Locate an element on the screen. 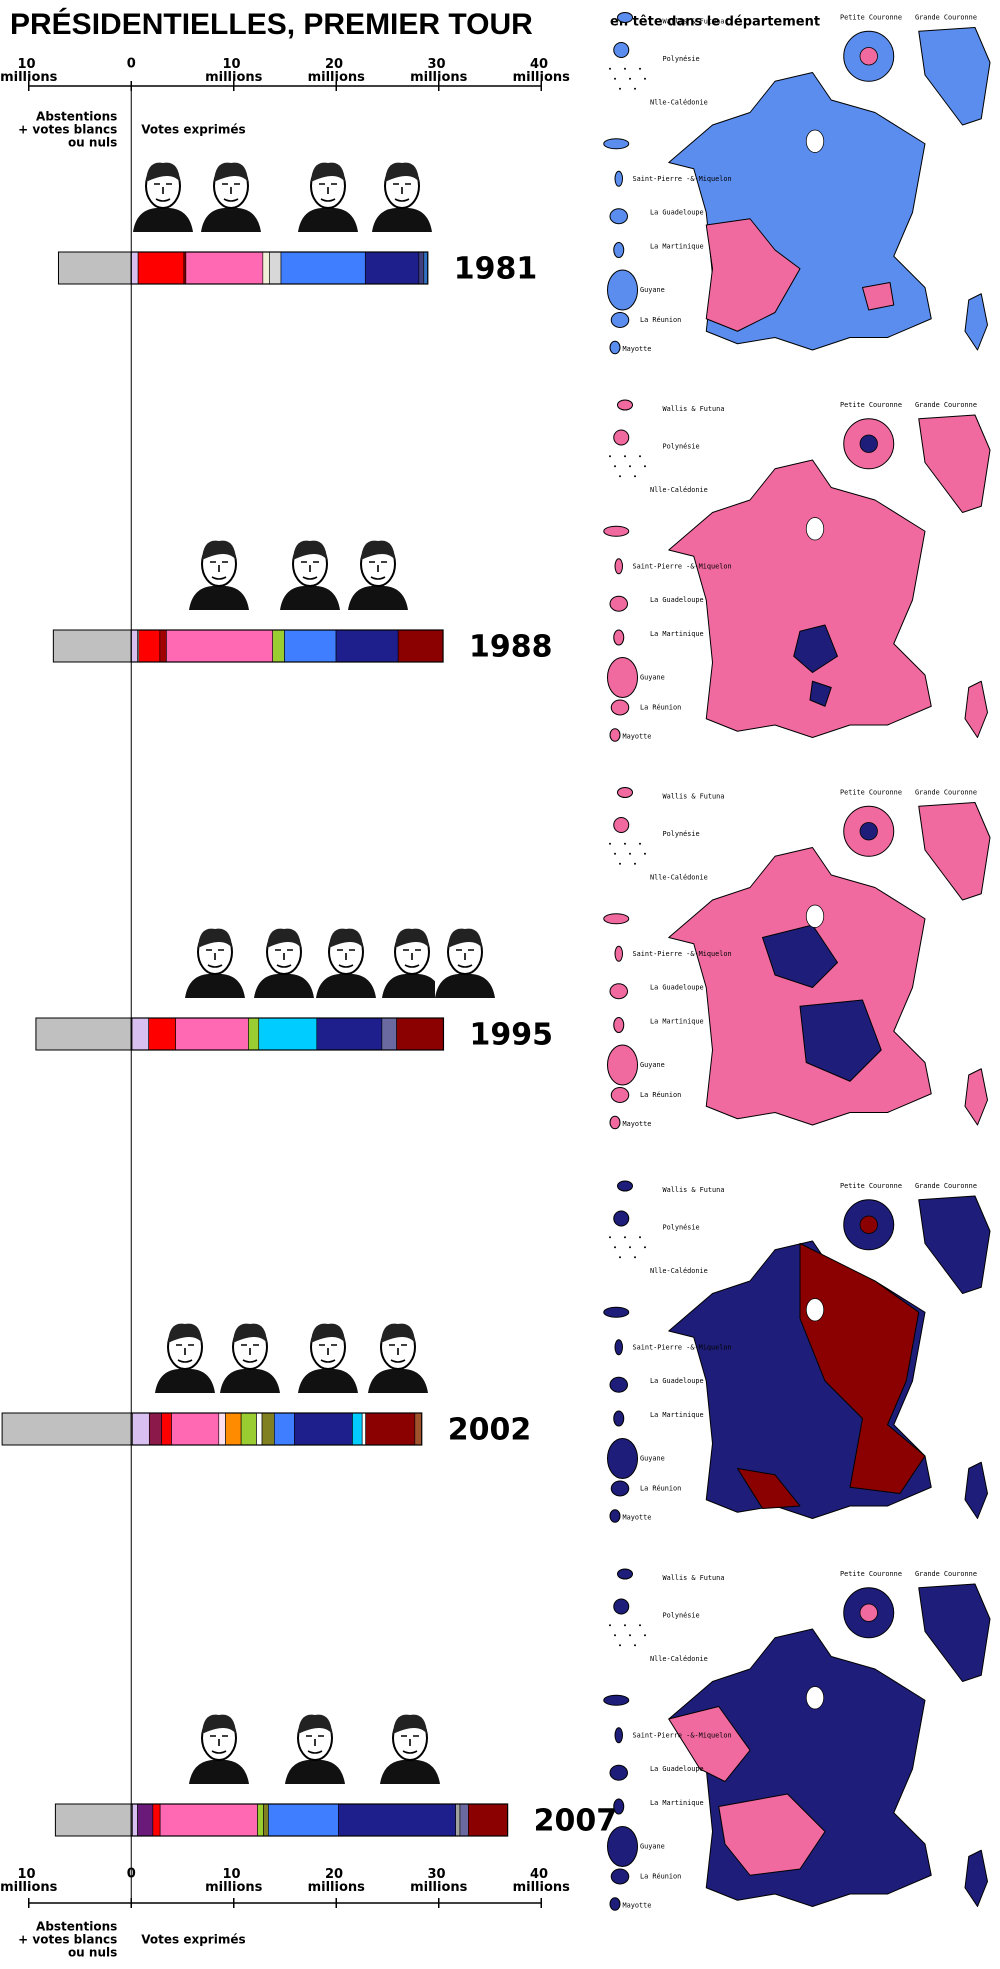 This screenshot has width=1000, height=1969. x-tick-label: 0 is located at coordinates (131, 64).